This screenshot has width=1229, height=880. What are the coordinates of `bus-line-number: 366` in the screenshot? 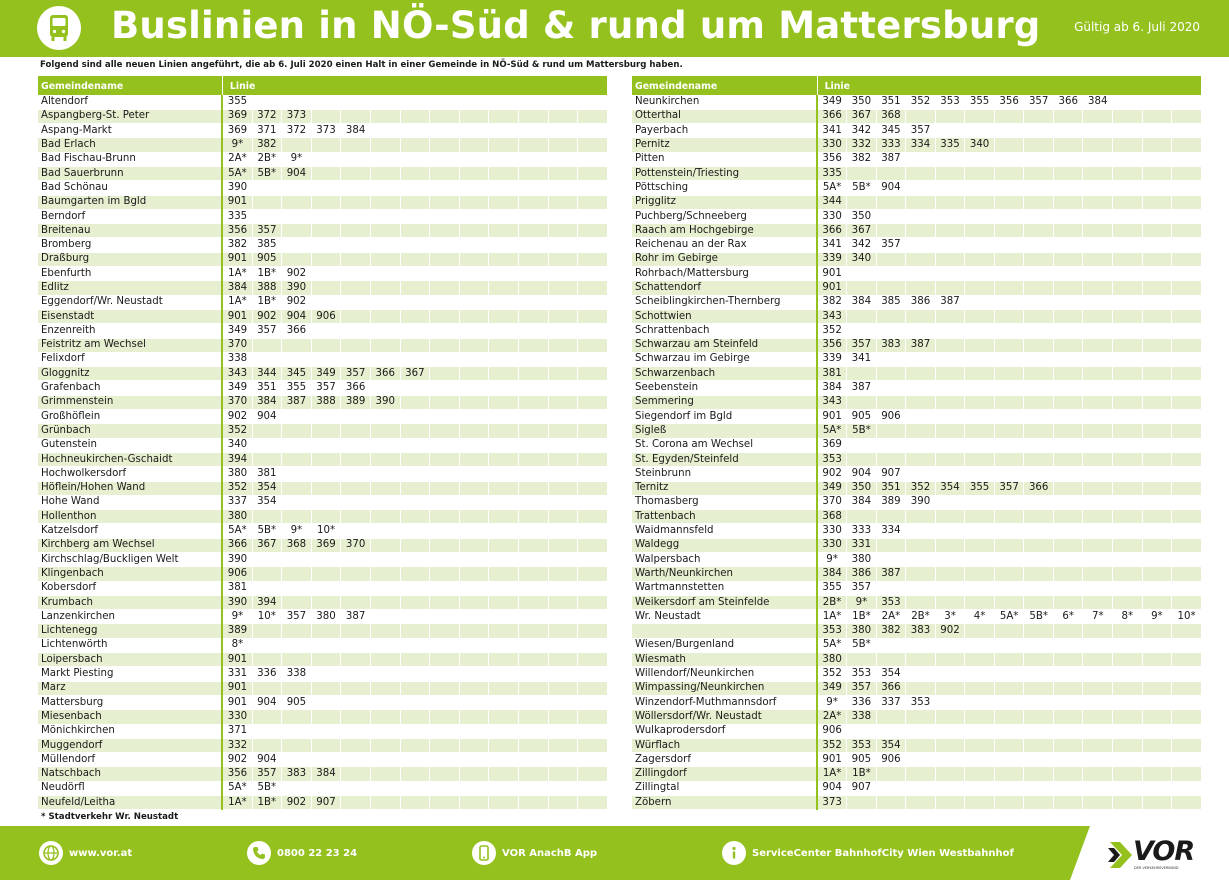 It's located at (237, 546).